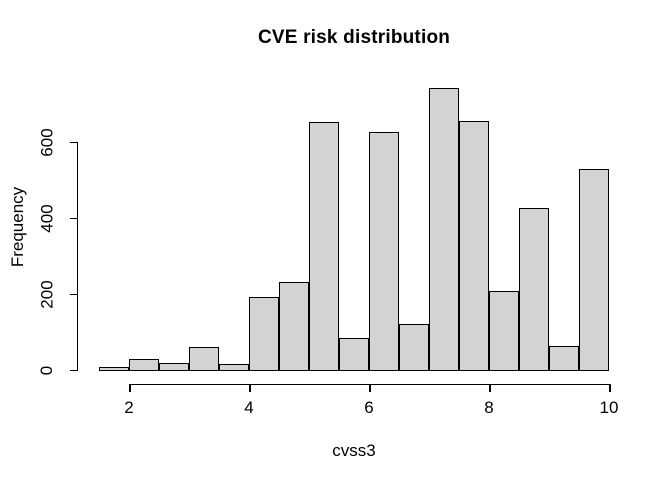  Describe the element at coordinates (47, 142) in the screenshot. I see `y-tick-label: 600` at that location.